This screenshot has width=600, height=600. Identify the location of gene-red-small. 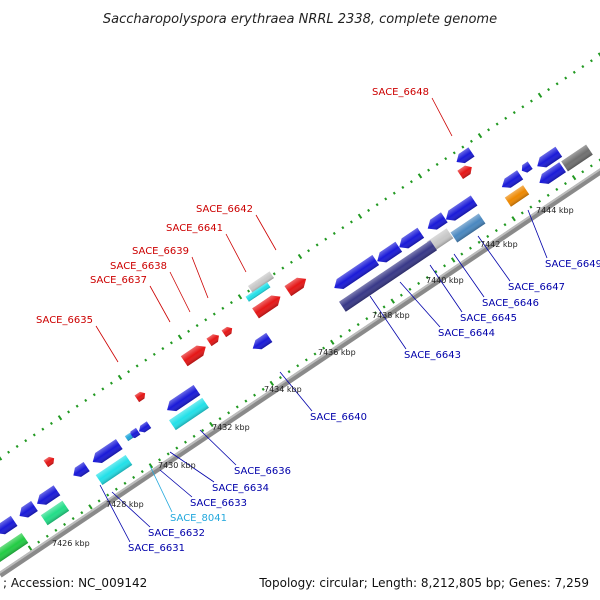
(49, 462).